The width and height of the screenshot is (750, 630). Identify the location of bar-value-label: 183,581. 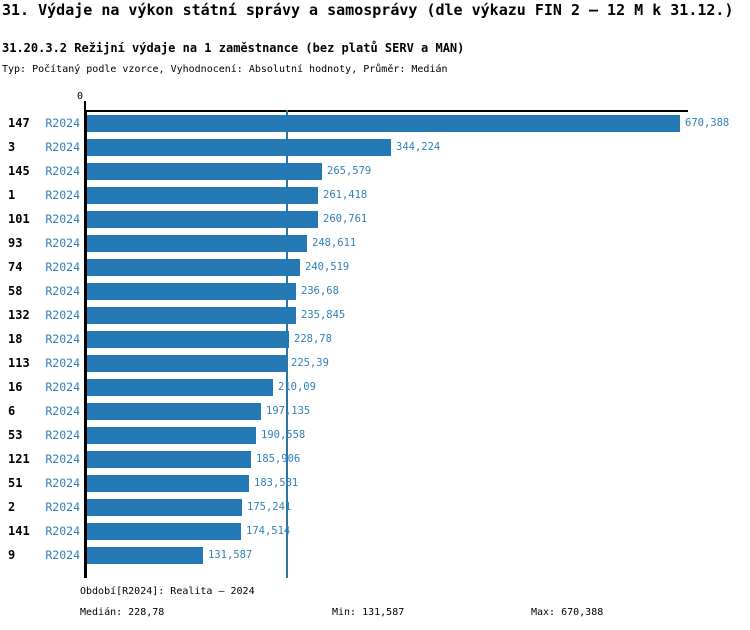
(276, 483).